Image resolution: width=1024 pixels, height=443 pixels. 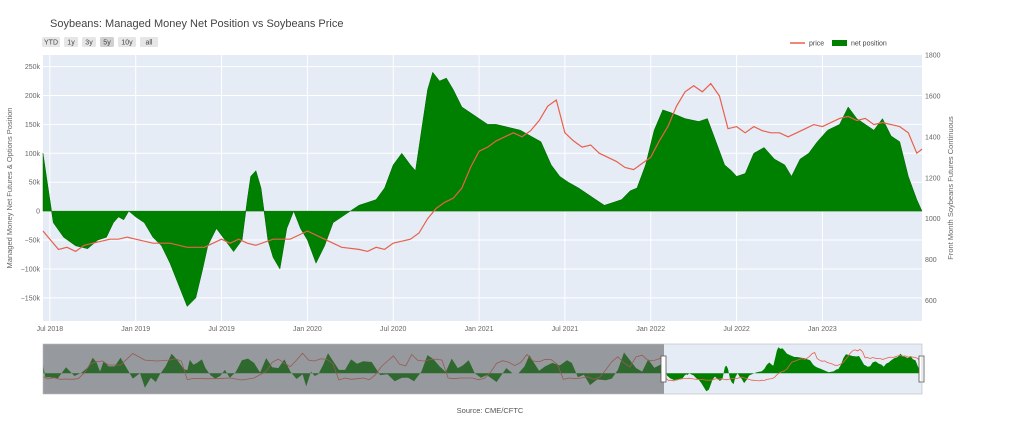 What do you see at coordinates (479, 329) in the screenshot?
I see `x-tick-label: Jan 2021` at bounding box center [479, 329].